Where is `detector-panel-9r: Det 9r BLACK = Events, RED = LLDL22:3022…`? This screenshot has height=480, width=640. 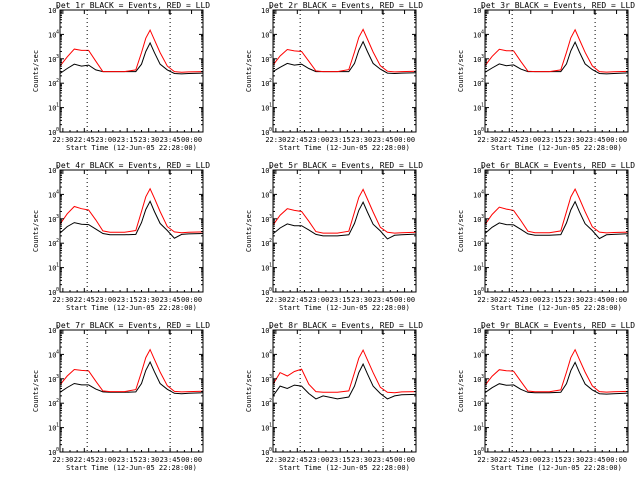
detector-panel-9r: Det 9r BLACK = Events, RED = LLDL22:3022… is located at coordinates (546, 396).